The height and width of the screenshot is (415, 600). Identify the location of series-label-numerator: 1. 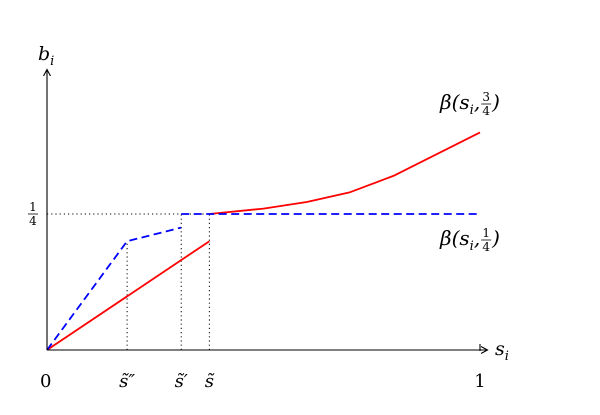
(486, 233).